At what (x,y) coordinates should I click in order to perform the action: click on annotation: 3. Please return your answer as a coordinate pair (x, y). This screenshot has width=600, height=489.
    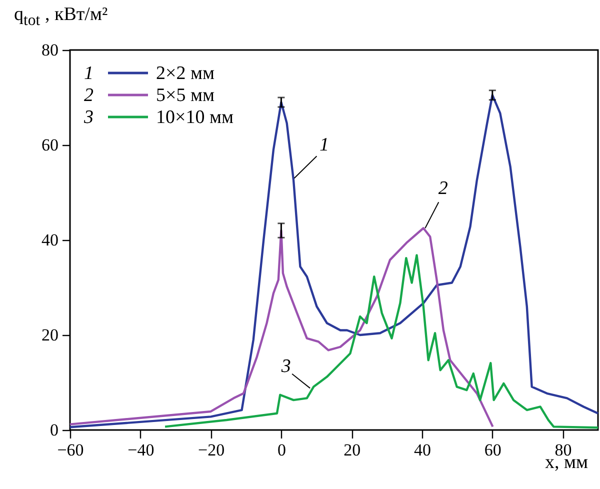
    Looking at the image, I should click on (285, 367).